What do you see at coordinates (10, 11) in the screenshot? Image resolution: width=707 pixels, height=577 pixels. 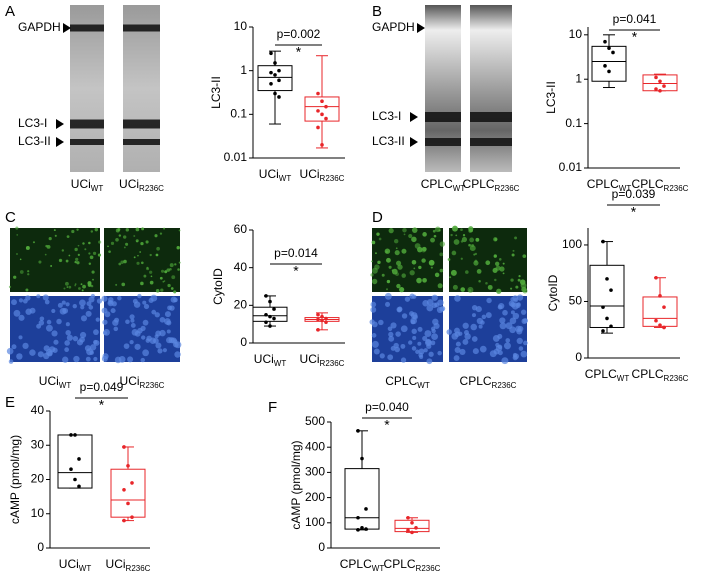 I see `panel-letter: A` at bounding box center [10, 11].